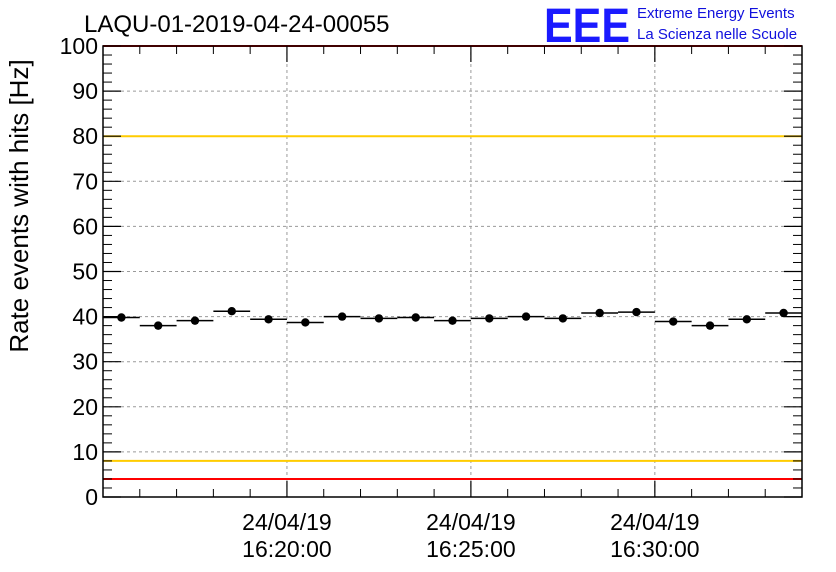 Image resolution: width=836 pixels, height=572 pixels. I want to click on y-tick-label: 10, so click(85, 452).